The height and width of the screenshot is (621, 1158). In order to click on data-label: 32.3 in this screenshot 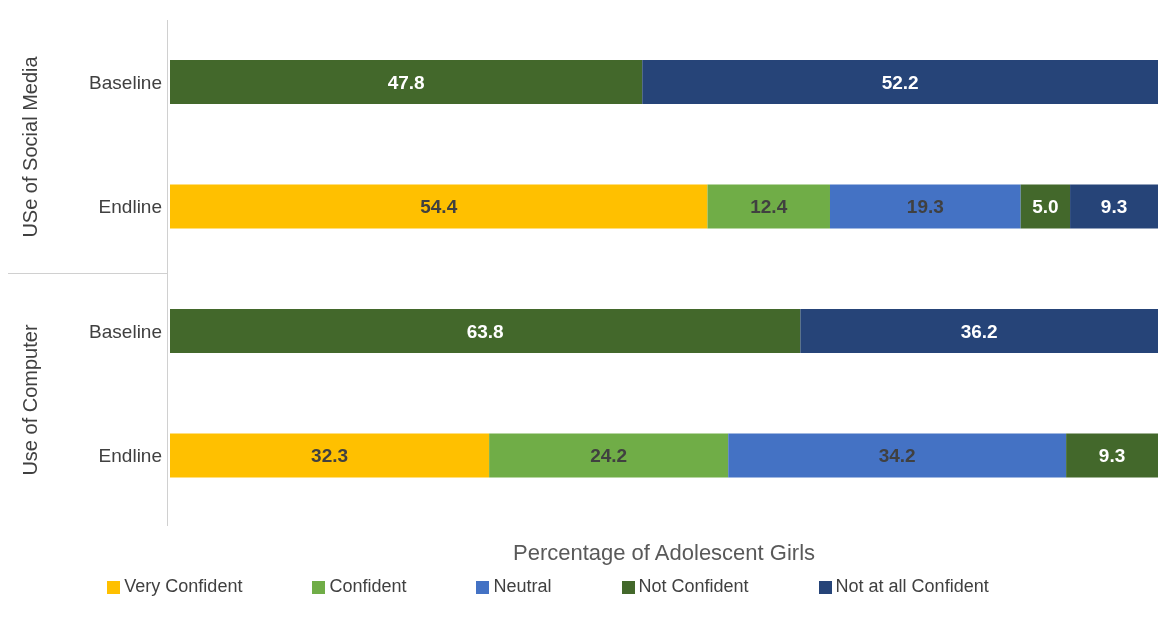, I will do `click(330, 455)`.